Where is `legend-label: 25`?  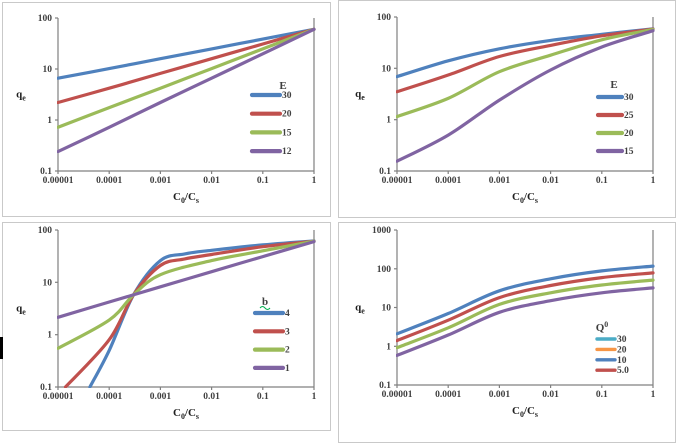
legend-label: 25 is located at coordinates (629, 116).